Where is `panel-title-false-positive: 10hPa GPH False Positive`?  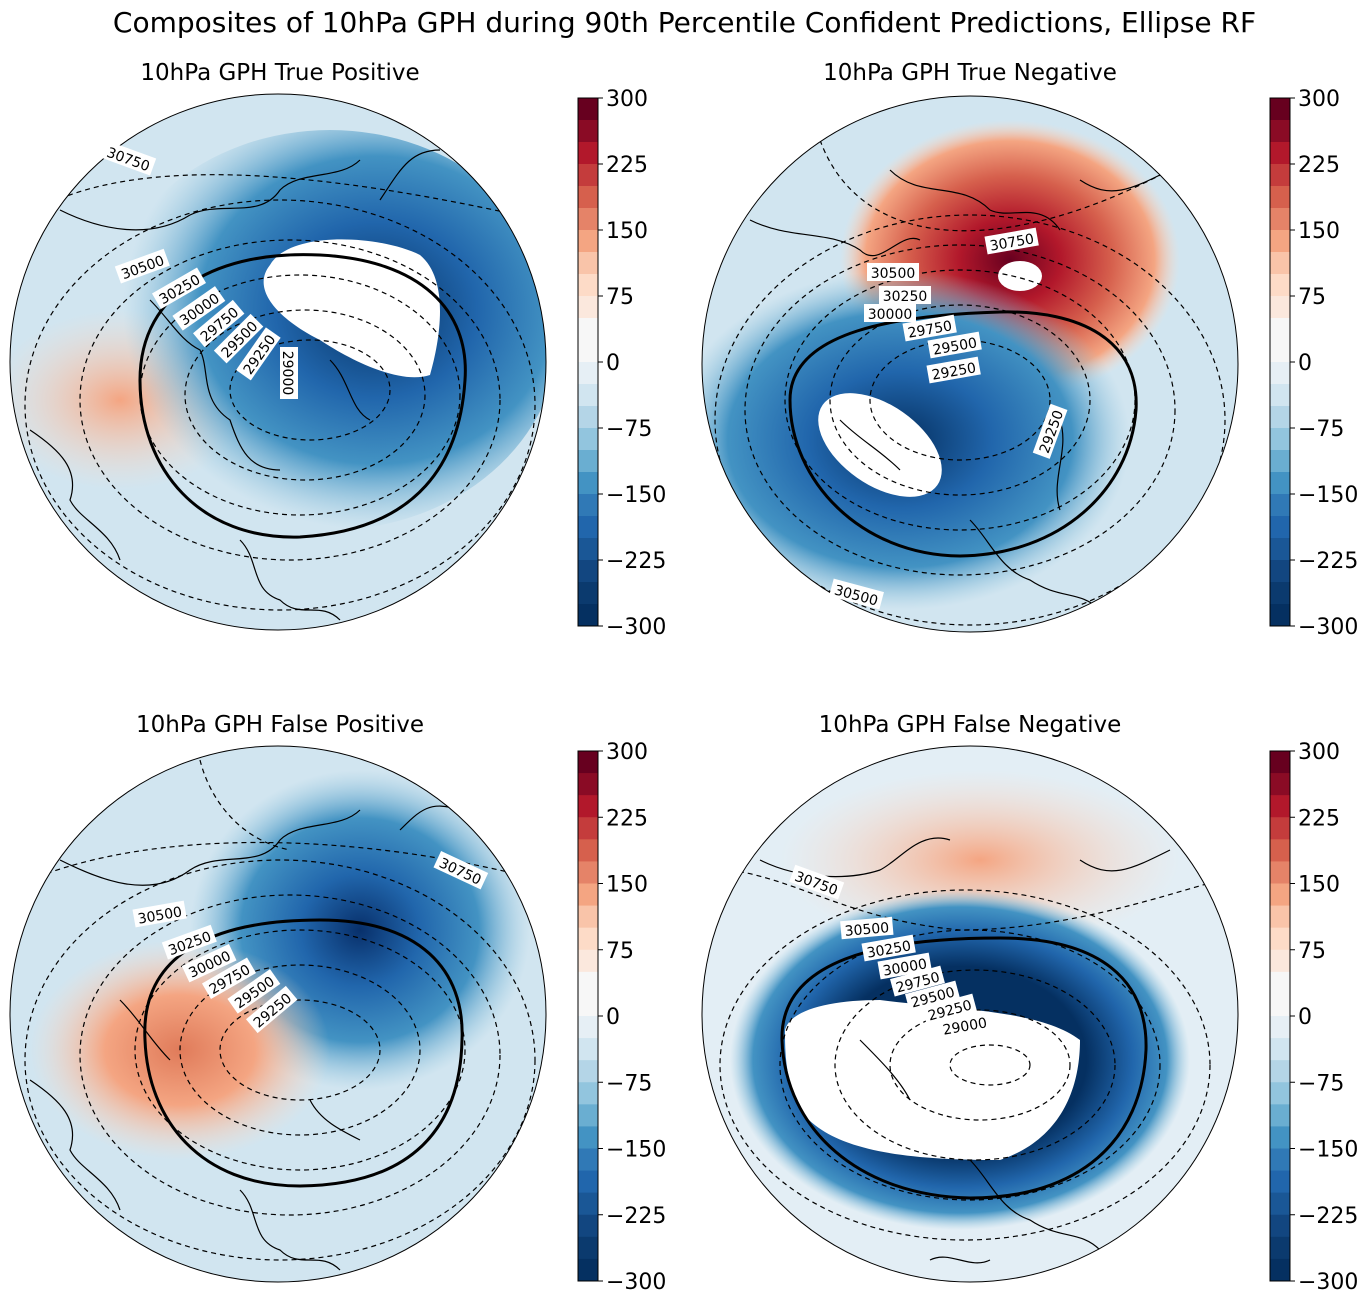
panel-title-false-positive: 10hPa GPH False Positive is located at coordinates (280, 725).